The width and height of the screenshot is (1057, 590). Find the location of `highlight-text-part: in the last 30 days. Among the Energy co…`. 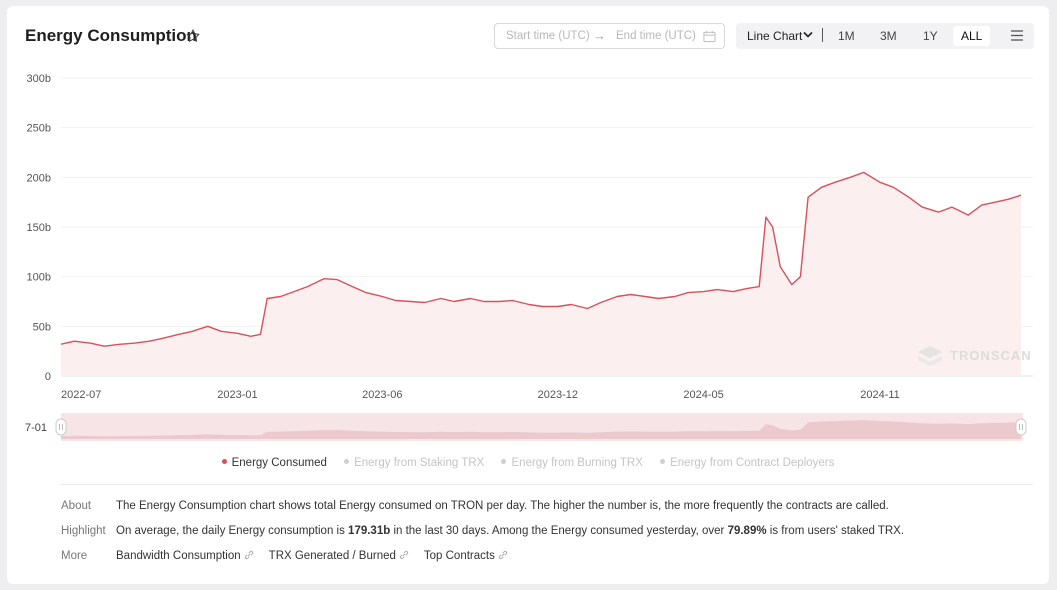

highlight-text-part: in the last 30 days. Among the Energy co… is located at coordinates (559, 531).